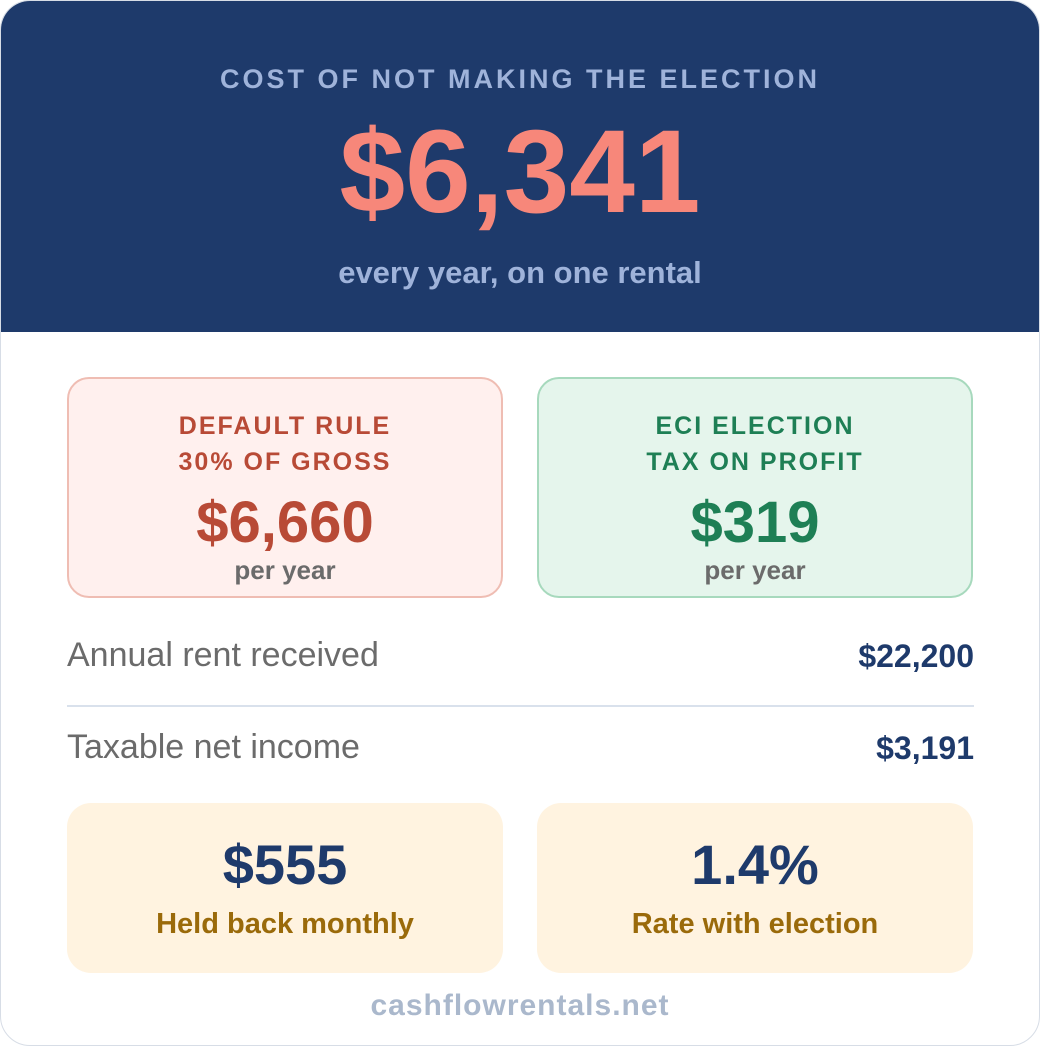  Describe the element at coordinates (520, 79) in the screenshot. I see `hero-title: COST OF NOT MAKING THE ELECTION` at that location.